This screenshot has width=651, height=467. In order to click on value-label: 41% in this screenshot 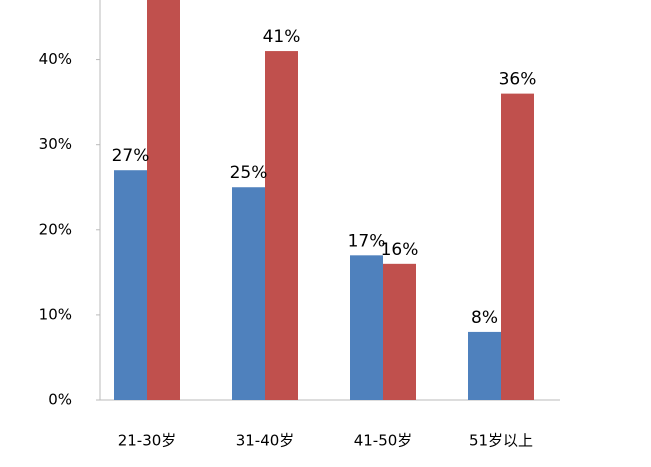, I will do `click(282, 37)`.